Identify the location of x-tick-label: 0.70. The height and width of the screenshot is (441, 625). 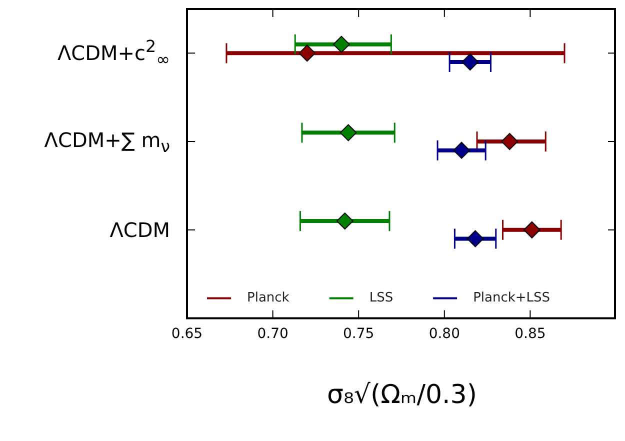
(272, 334).